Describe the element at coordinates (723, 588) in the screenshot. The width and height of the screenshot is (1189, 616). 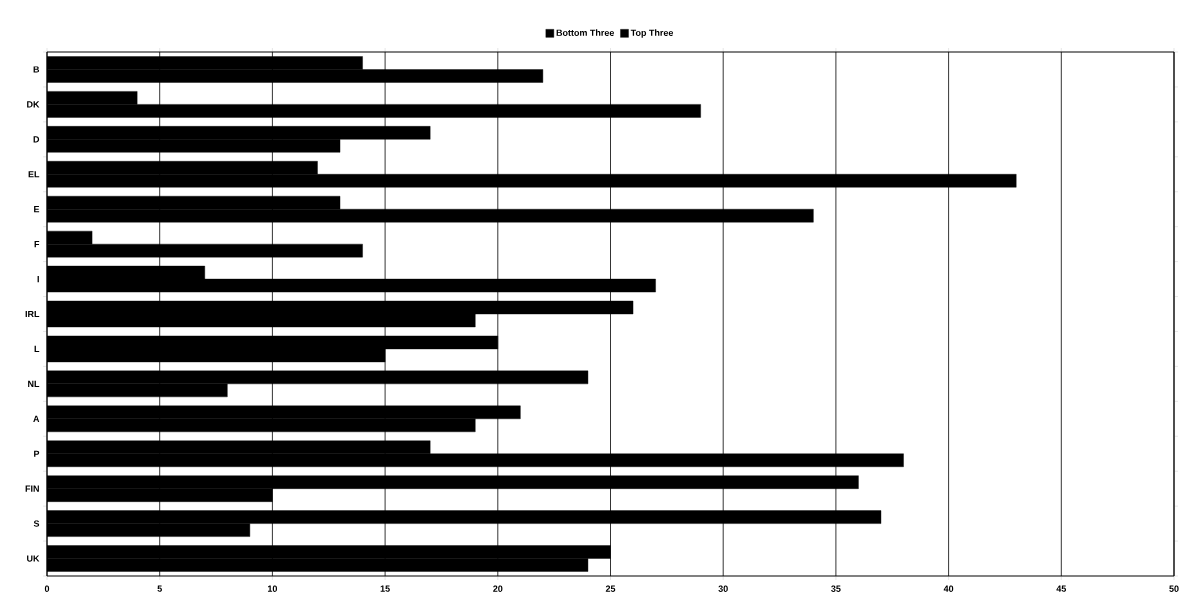
I see `x-tick-label: 30` at that location.